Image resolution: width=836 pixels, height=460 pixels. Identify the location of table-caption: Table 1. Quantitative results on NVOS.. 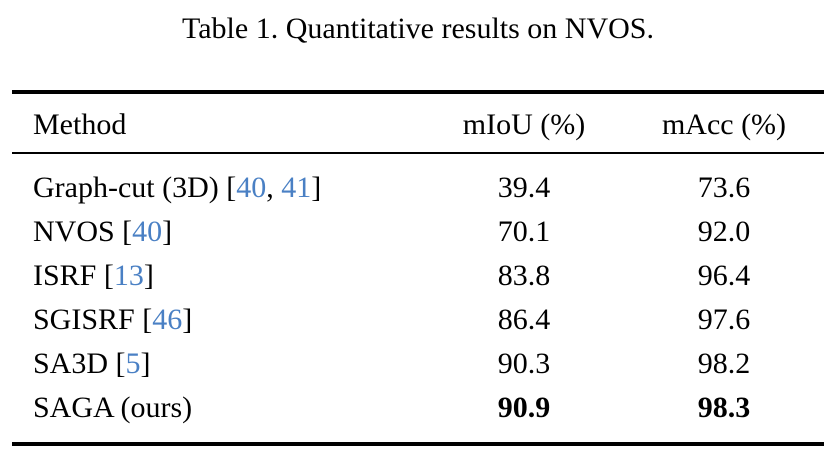
(418, 28).